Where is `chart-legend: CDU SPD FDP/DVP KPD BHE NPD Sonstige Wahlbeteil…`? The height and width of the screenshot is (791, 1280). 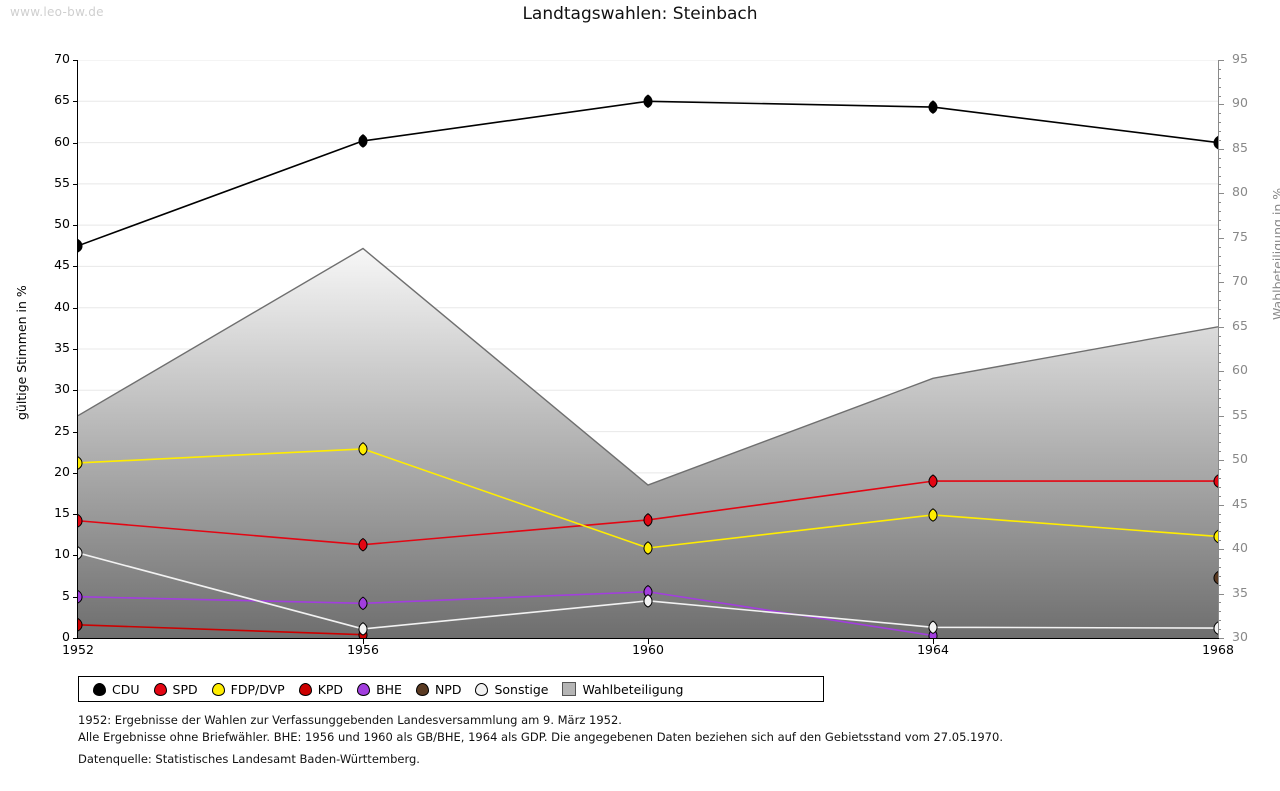
chart-legend: CDU SPD FDP/DVP KPD BHE NPD Sonstige Wahlbeteil… is located at coordinates (451, 689).